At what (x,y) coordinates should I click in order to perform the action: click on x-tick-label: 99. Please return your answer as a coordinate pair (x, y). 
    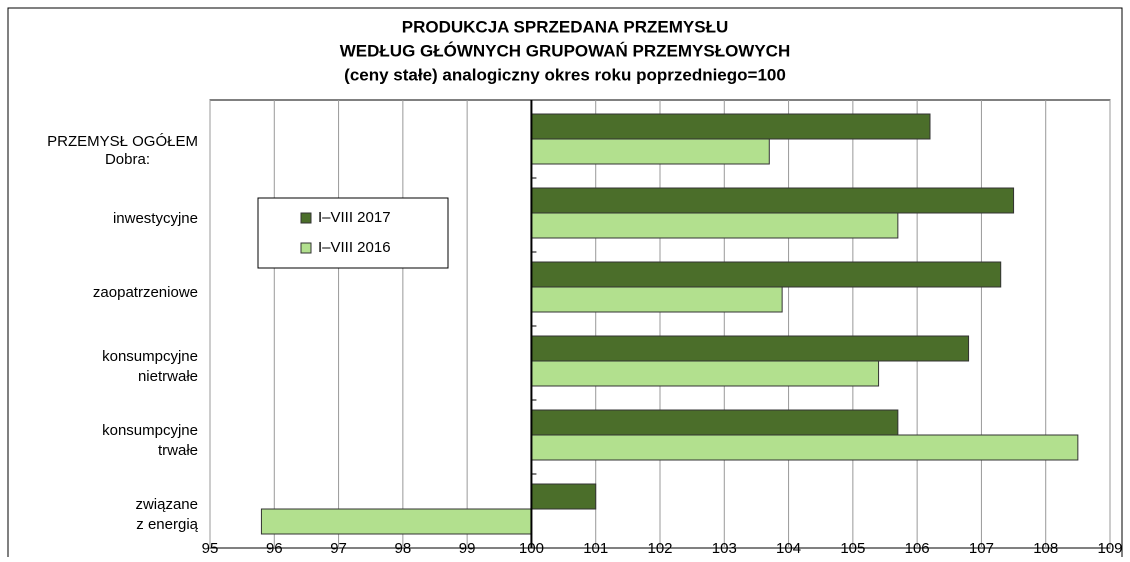
    Looking at the image, I should click on (467, 548).